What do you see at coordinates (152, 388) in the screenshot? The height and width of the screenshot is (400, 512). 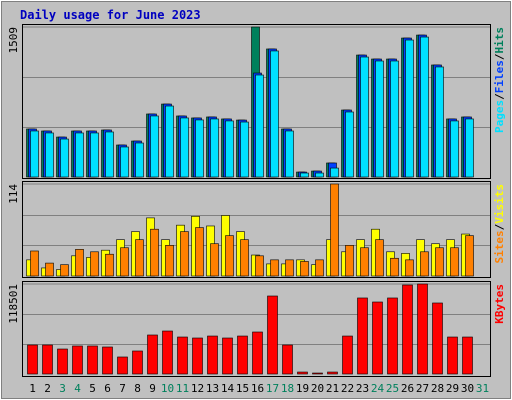 I see `x-tick-label: 9` at bounding box center [152, 388].